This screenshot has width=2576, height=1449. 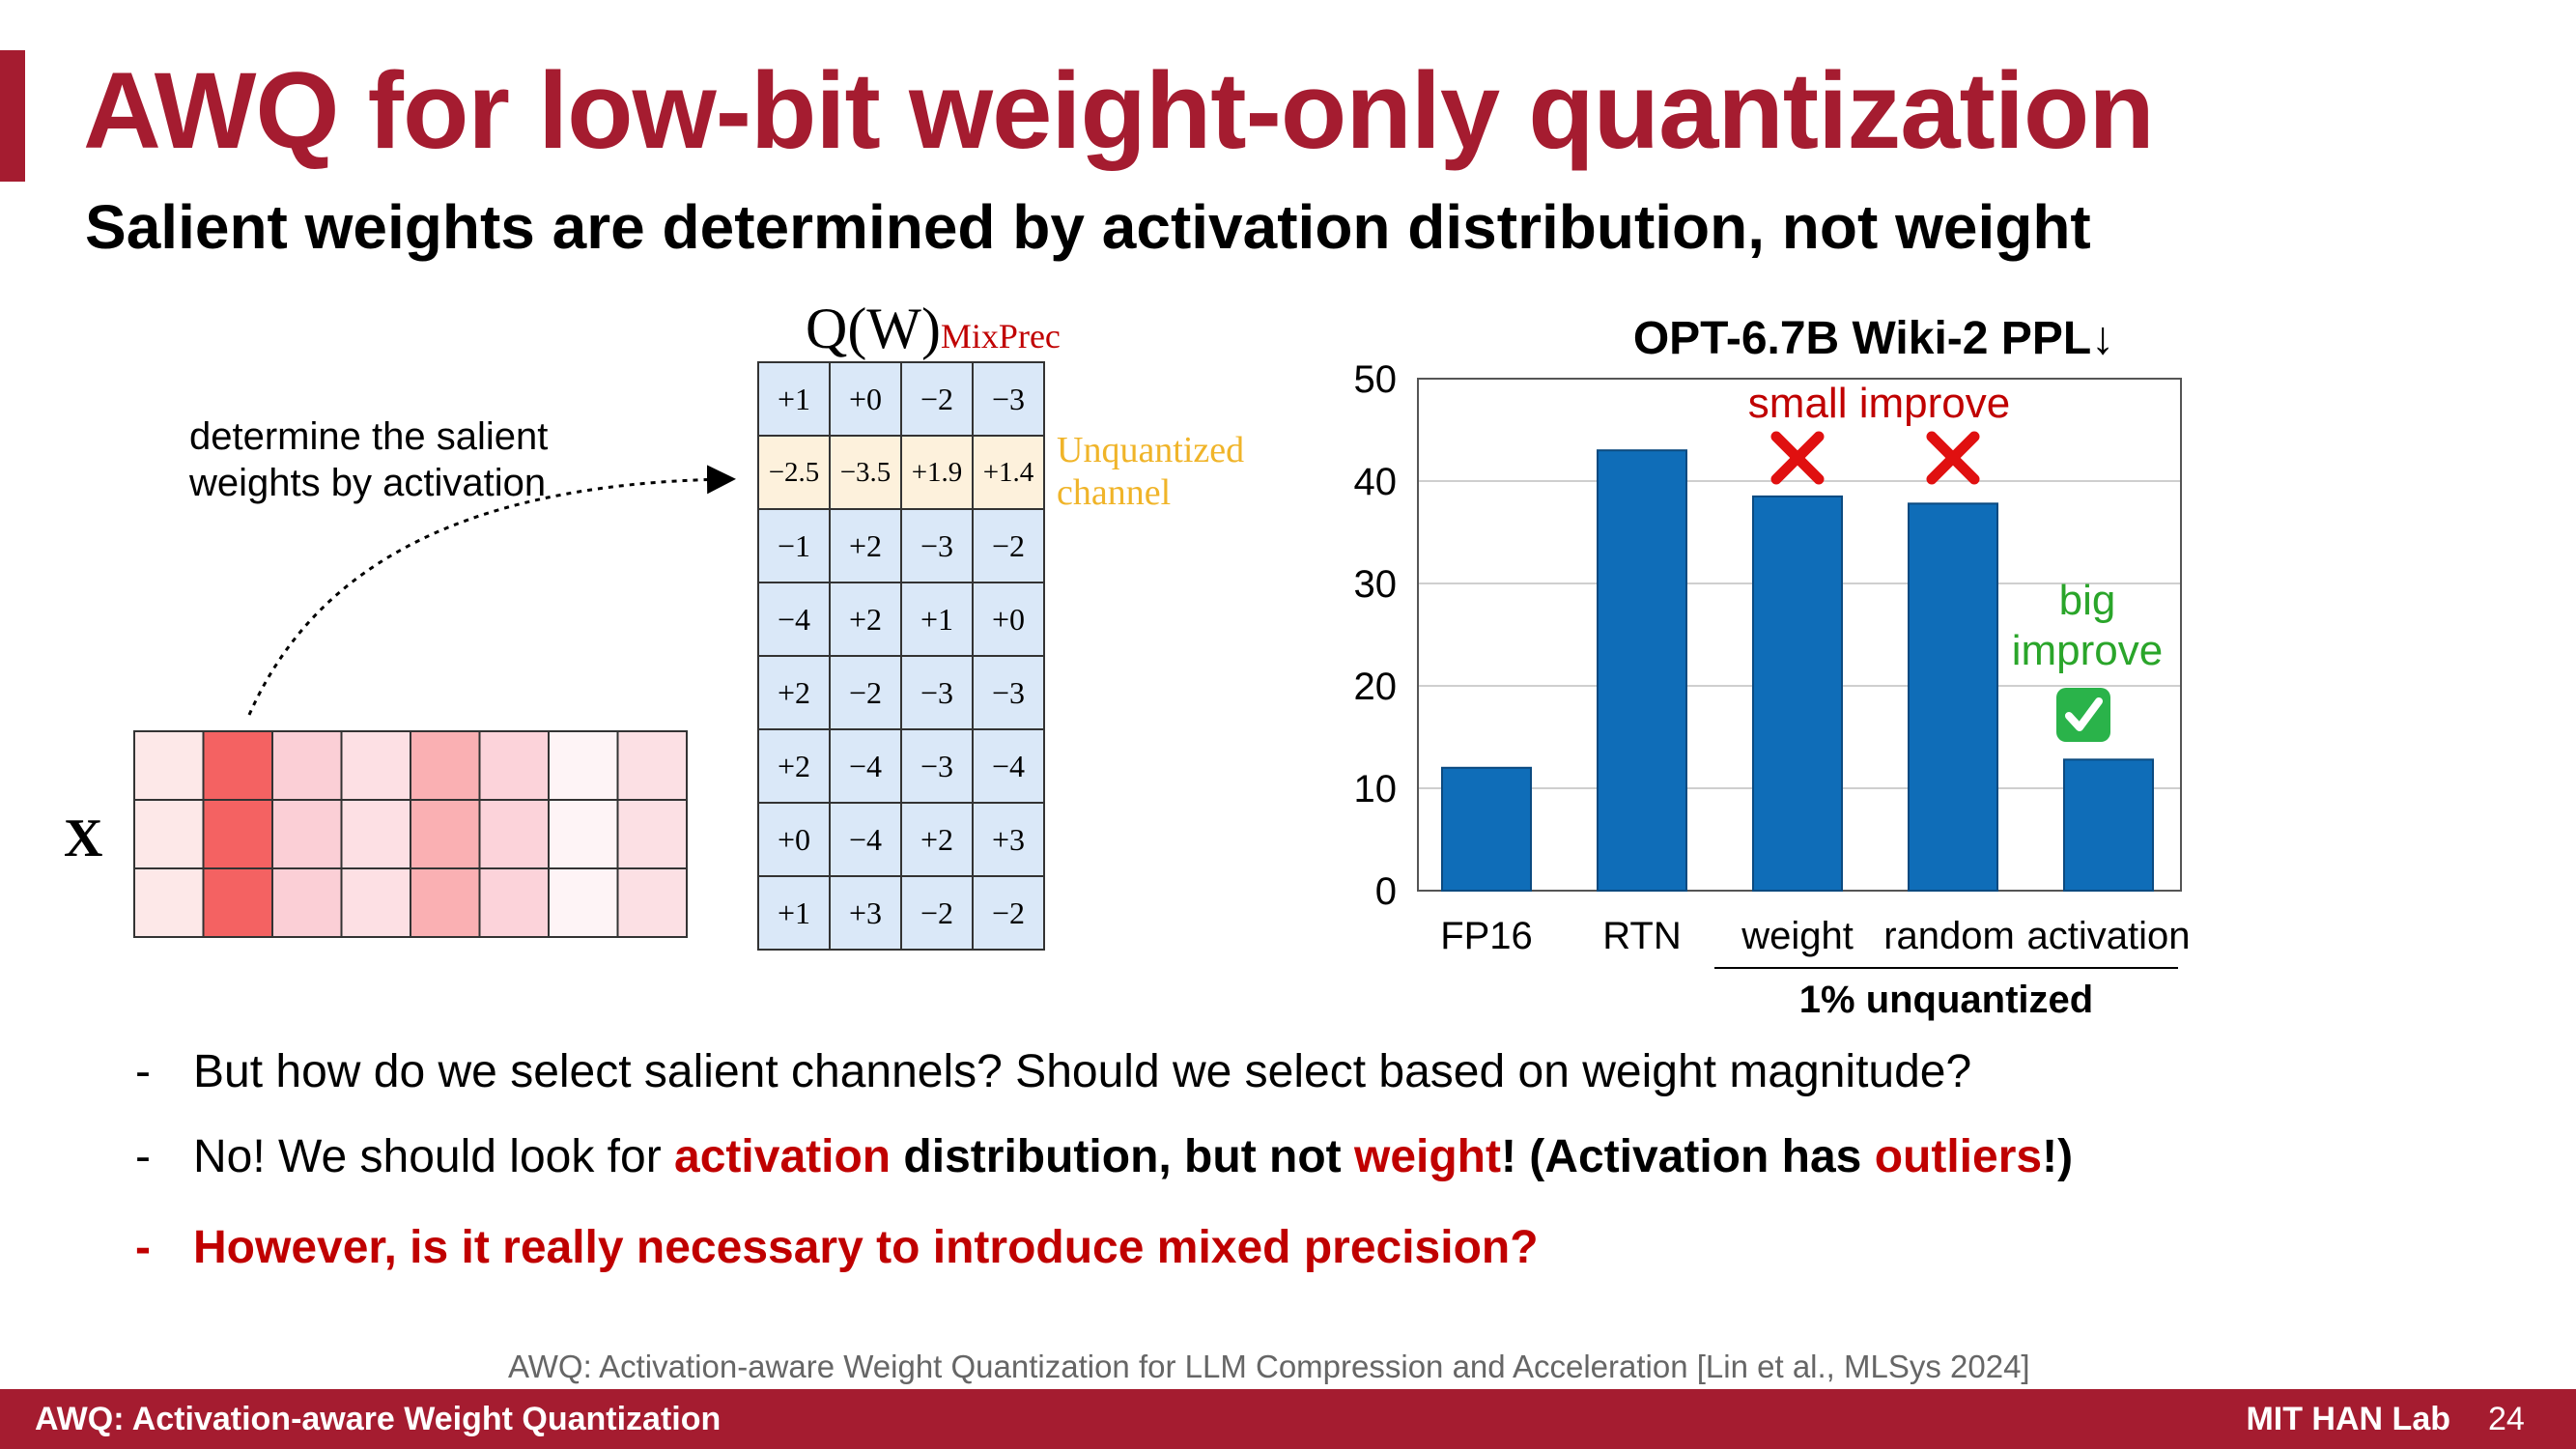 I want to click on weight-row: +2 −2 −3 −3, so click(x=901, y=692).